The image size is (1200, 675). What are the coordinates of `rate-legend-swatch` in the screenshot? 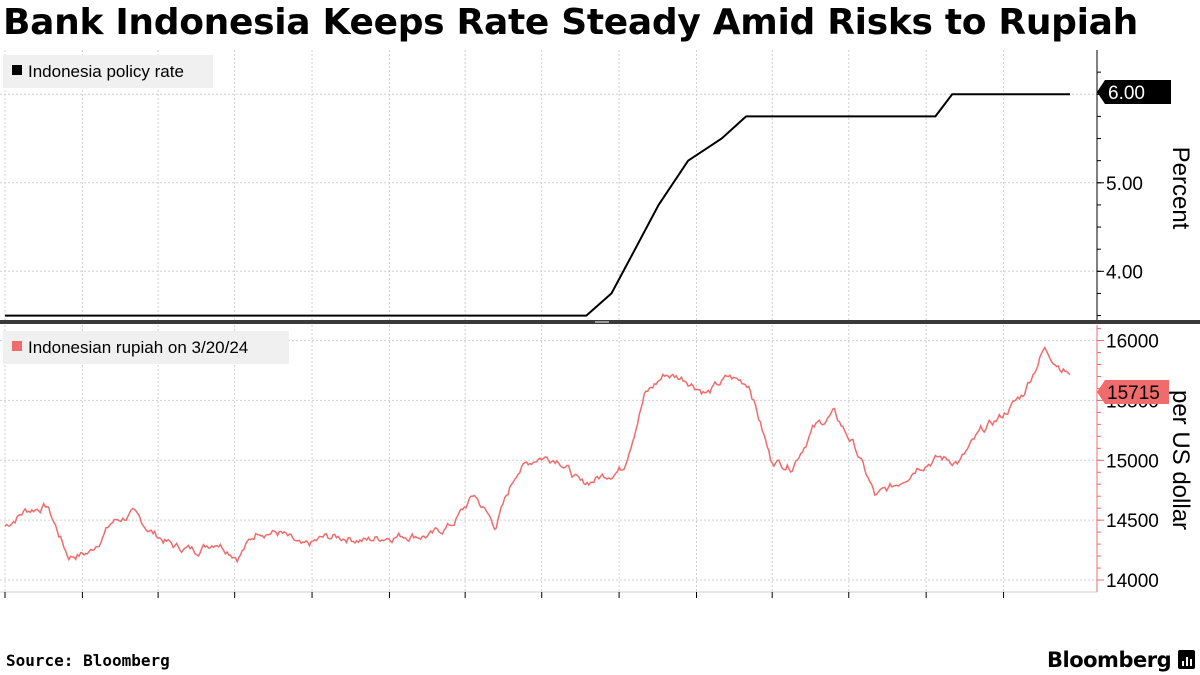 It's located at (17, 70).